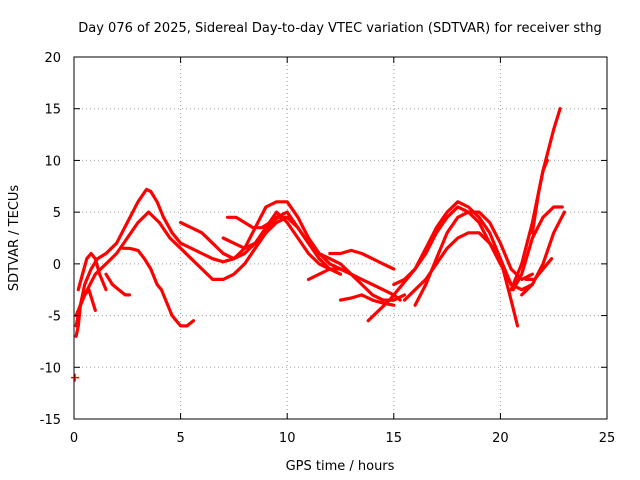 The image size is (640, 480). What do you see at coordinates (52, 58) in the screenshot?
I see `y-tick-label: 20` at bounding box center [52, 58].